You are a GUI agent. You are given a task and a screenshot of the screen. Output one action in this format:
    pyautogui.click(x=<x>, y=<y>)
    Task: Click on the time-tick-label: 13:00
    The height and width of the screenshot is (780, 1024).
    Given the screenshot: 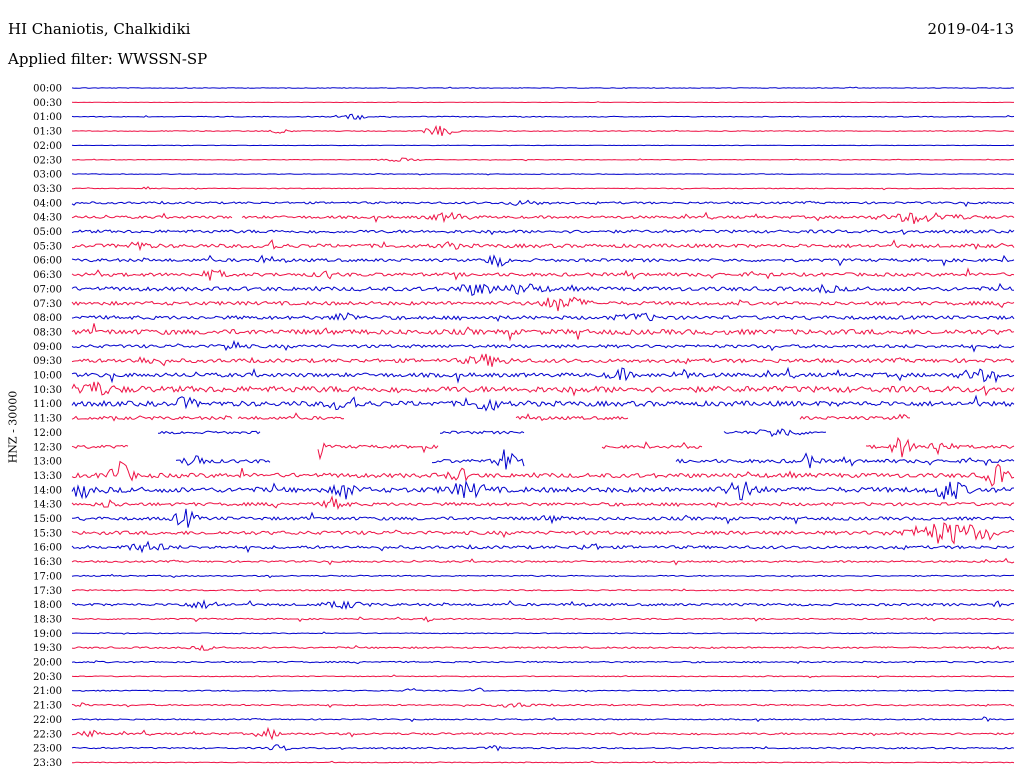 What is the action you would take?
    pyautogui.click(x=47, y=462)
    